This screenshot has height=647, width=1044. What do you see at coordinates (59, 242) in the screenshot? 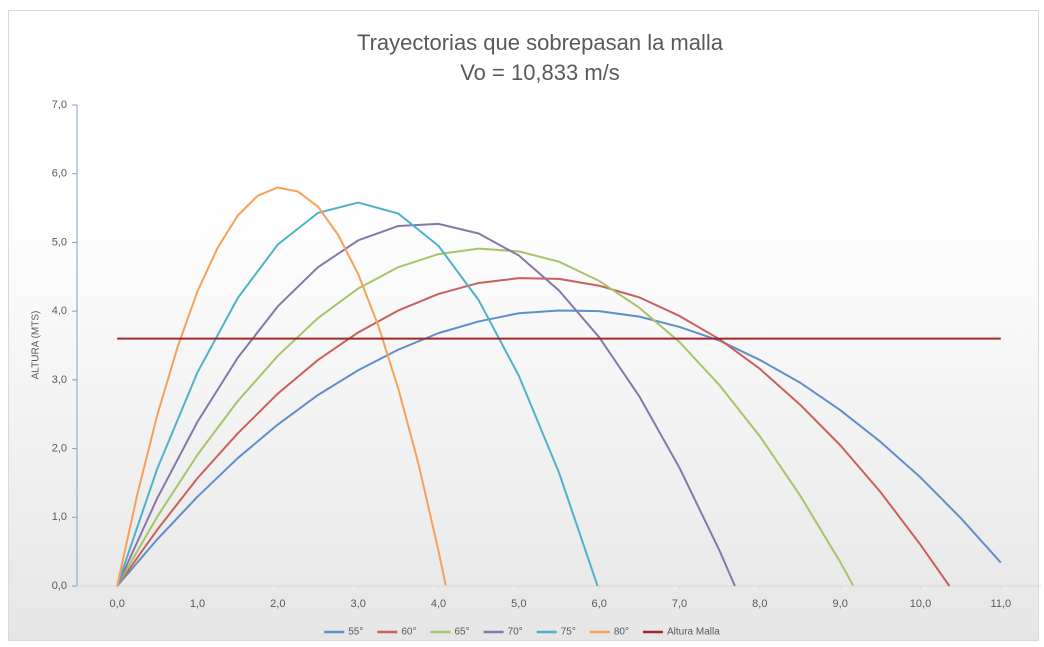
I see `y-tick-label: 5,0` at bounding box center [59, 242].